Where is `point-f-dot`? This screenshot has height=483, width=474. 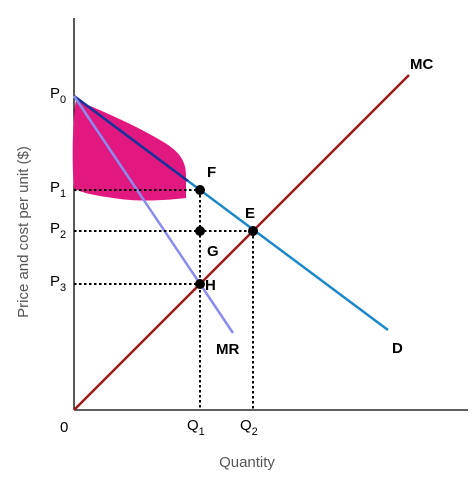
point-f-dot is located at coordinates (200, 190).